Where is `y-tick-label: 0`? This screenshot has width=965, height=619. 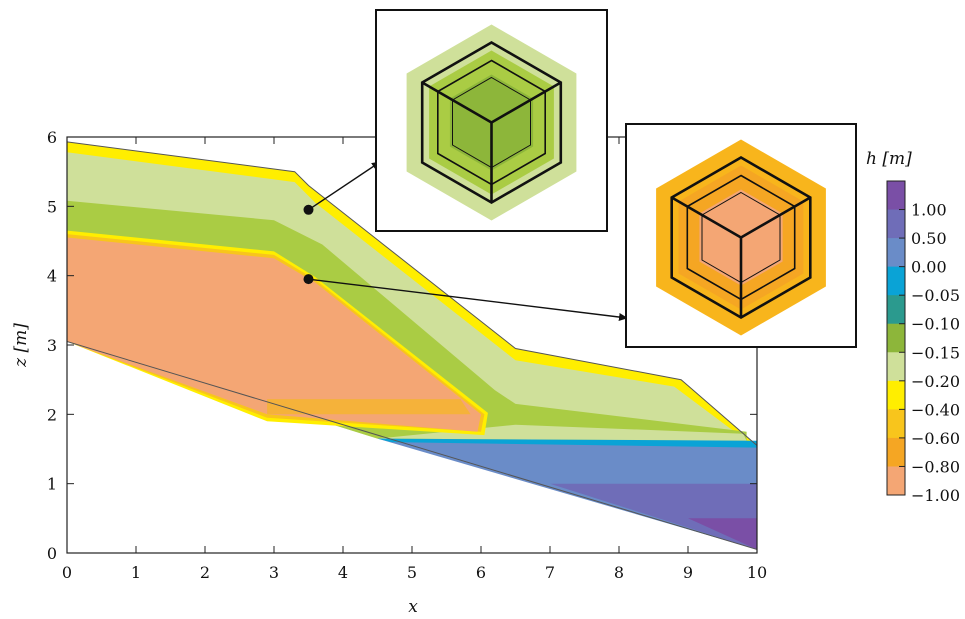
y-tick-label: 0 is located at coordinates (52, 553).